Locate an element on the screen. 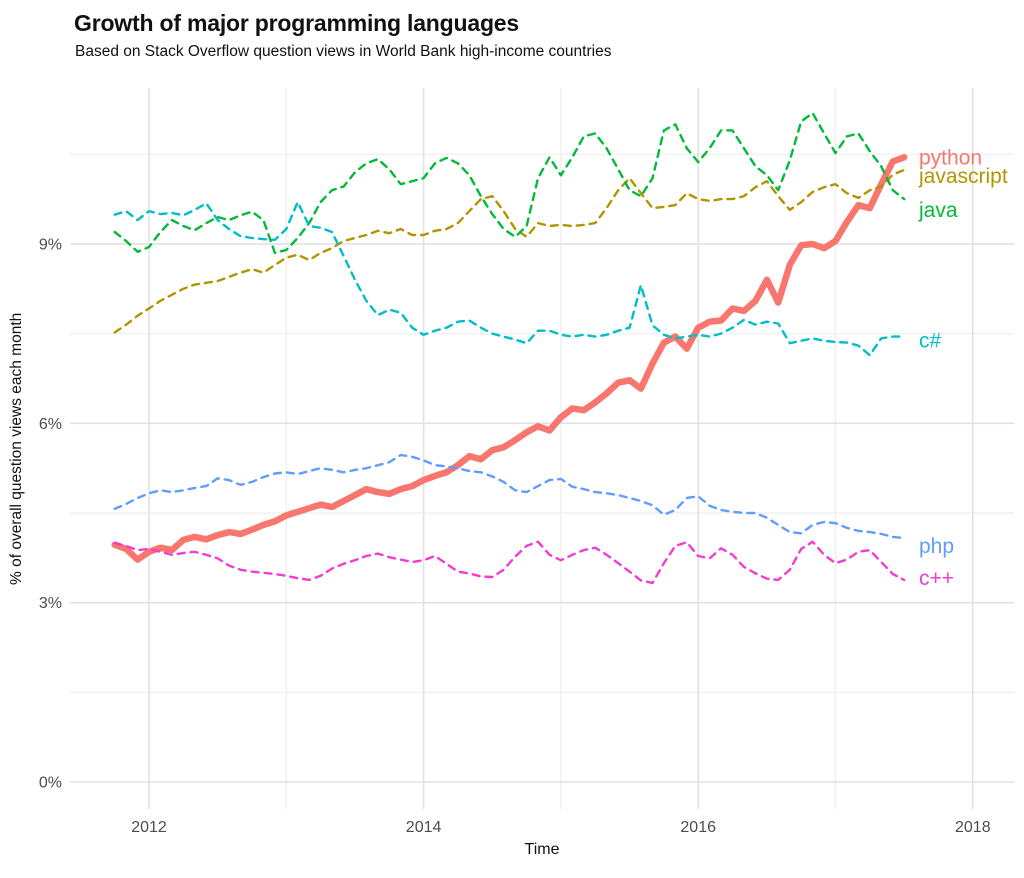 This screenshot has width=1024, height=878. y-tick-9%: 9% is located at coordinates (50, 244).